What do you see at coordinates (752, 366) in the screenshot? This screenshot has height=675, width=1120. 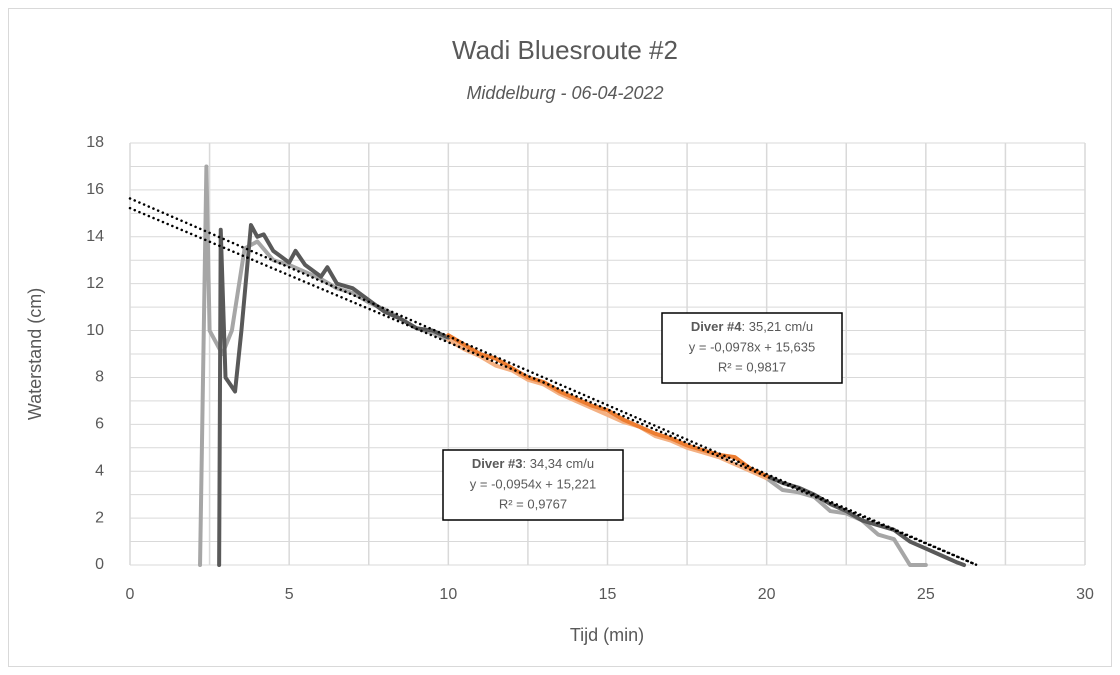 I see `annotation-r2: R² = 0,9817` at bounding box center [752, 366].